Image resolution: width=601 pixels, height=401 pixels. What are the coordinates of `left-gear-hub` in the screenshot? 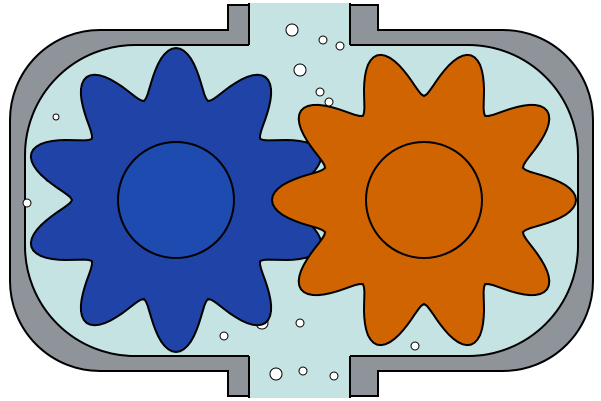 It's located at (176, 200).